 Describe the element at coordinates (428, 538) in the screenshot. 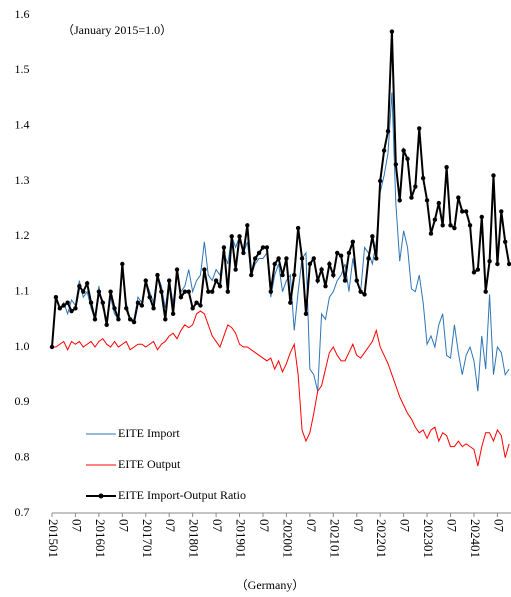

I see `x-tick-label: 202301` at that location.